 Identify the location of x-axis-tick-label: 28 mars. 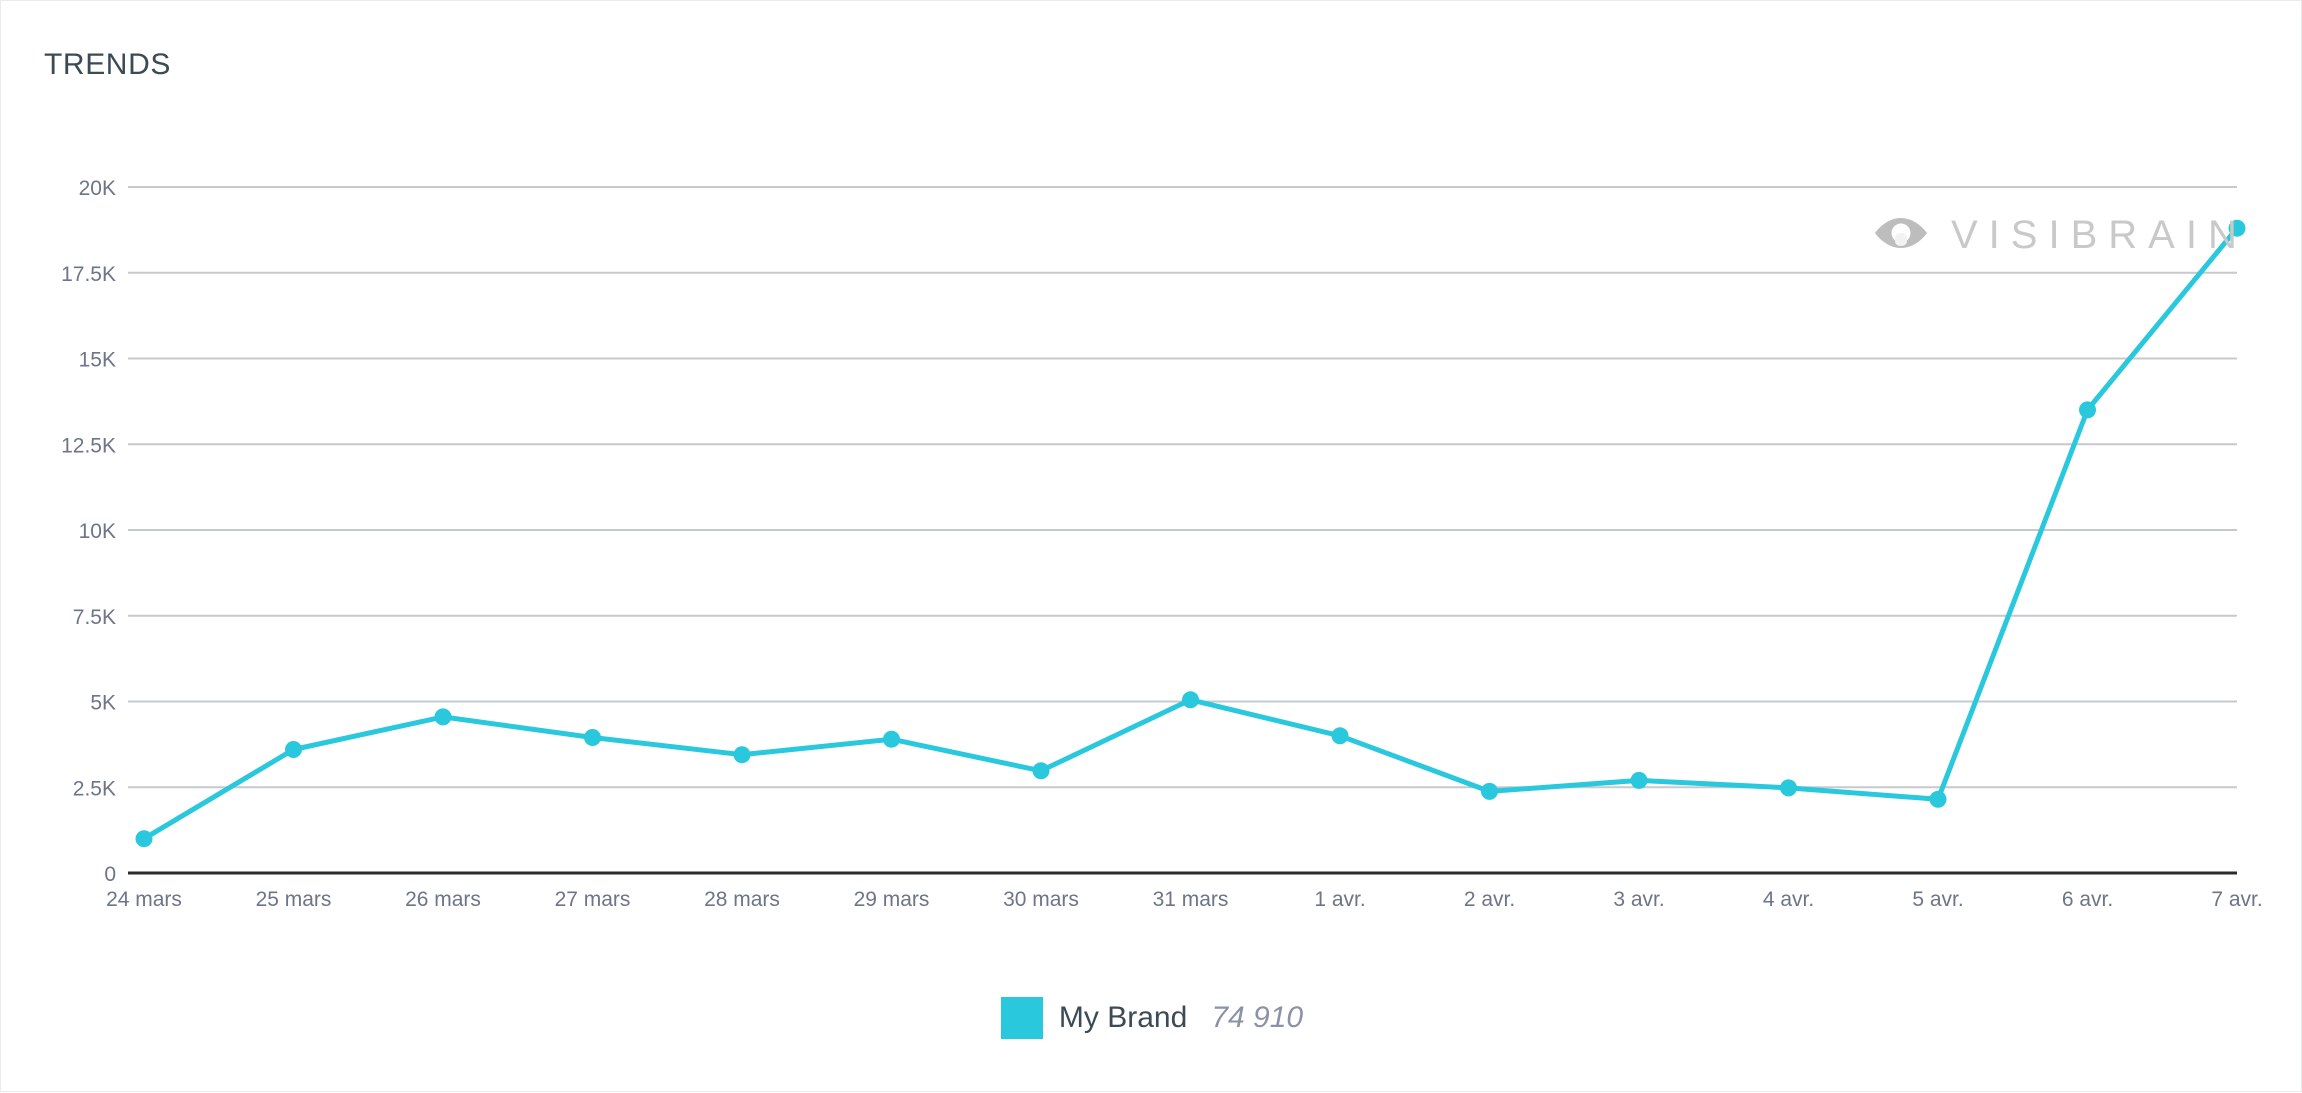
(742, 899).